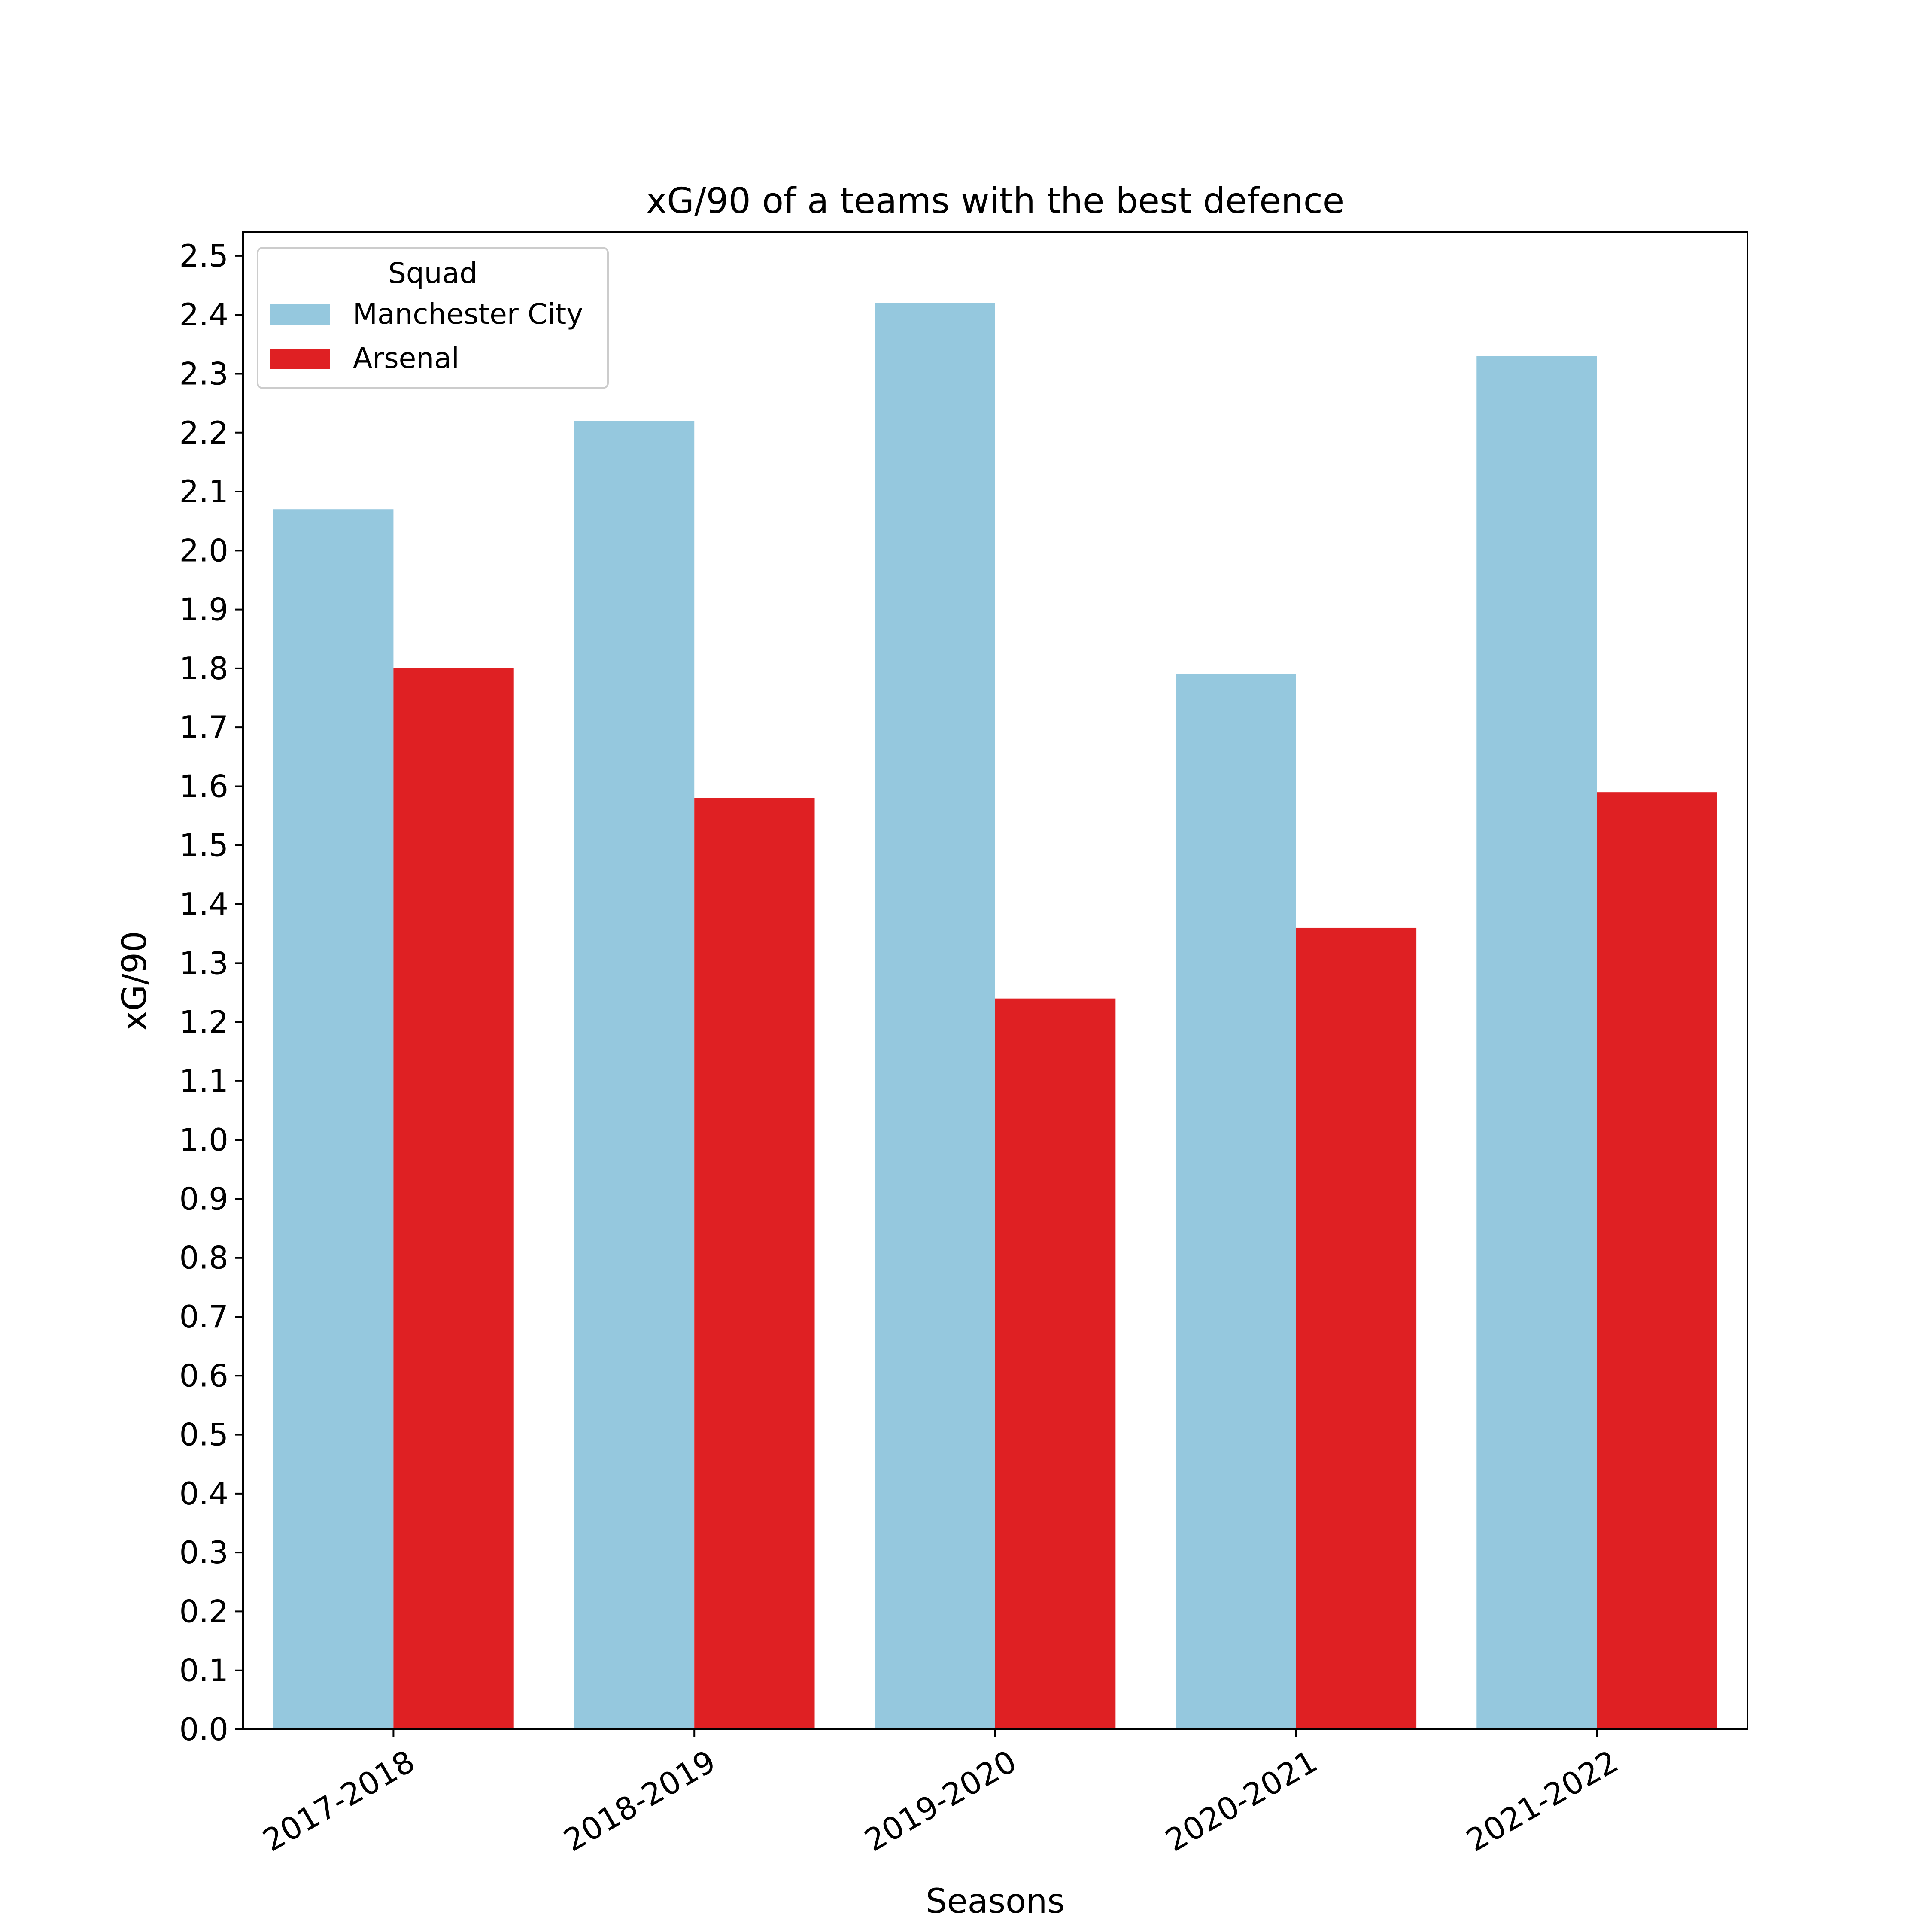 This screenshot has width=1932, height=1932. I want to click on y-tick-label: 0.1, so click(203, 1671).